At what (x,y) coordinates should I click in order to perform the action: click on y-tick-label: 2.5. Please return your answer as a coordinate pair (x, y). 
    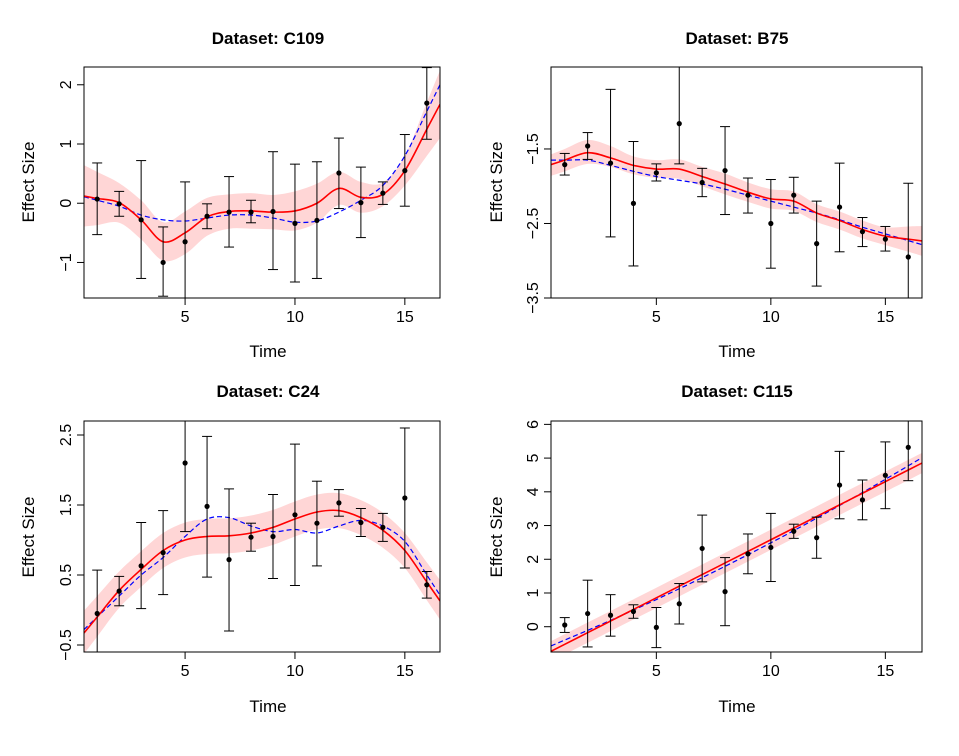
    Looking at the image, I should click on (66, 435).